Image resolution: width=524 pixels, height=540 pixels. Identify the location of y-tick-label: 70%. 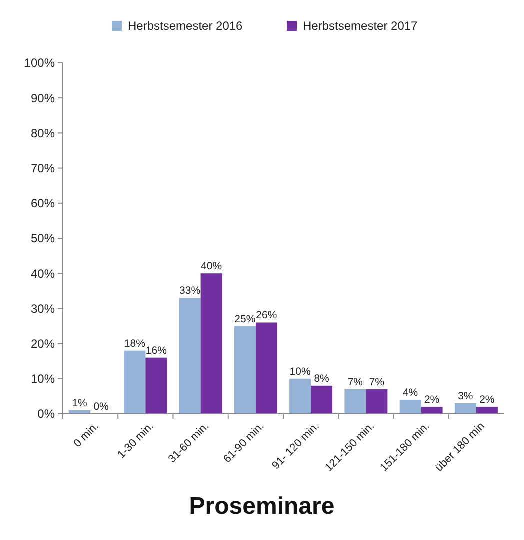
(43, 169).